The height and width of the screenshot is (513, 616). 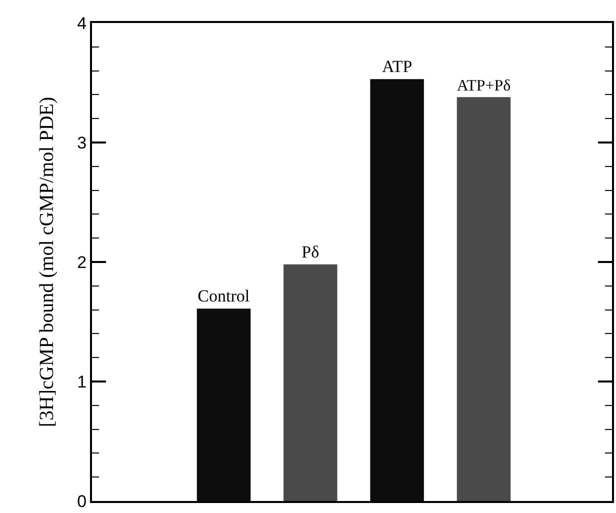 I want to click on y-tick-label: 0, so click(x=82, y=501).